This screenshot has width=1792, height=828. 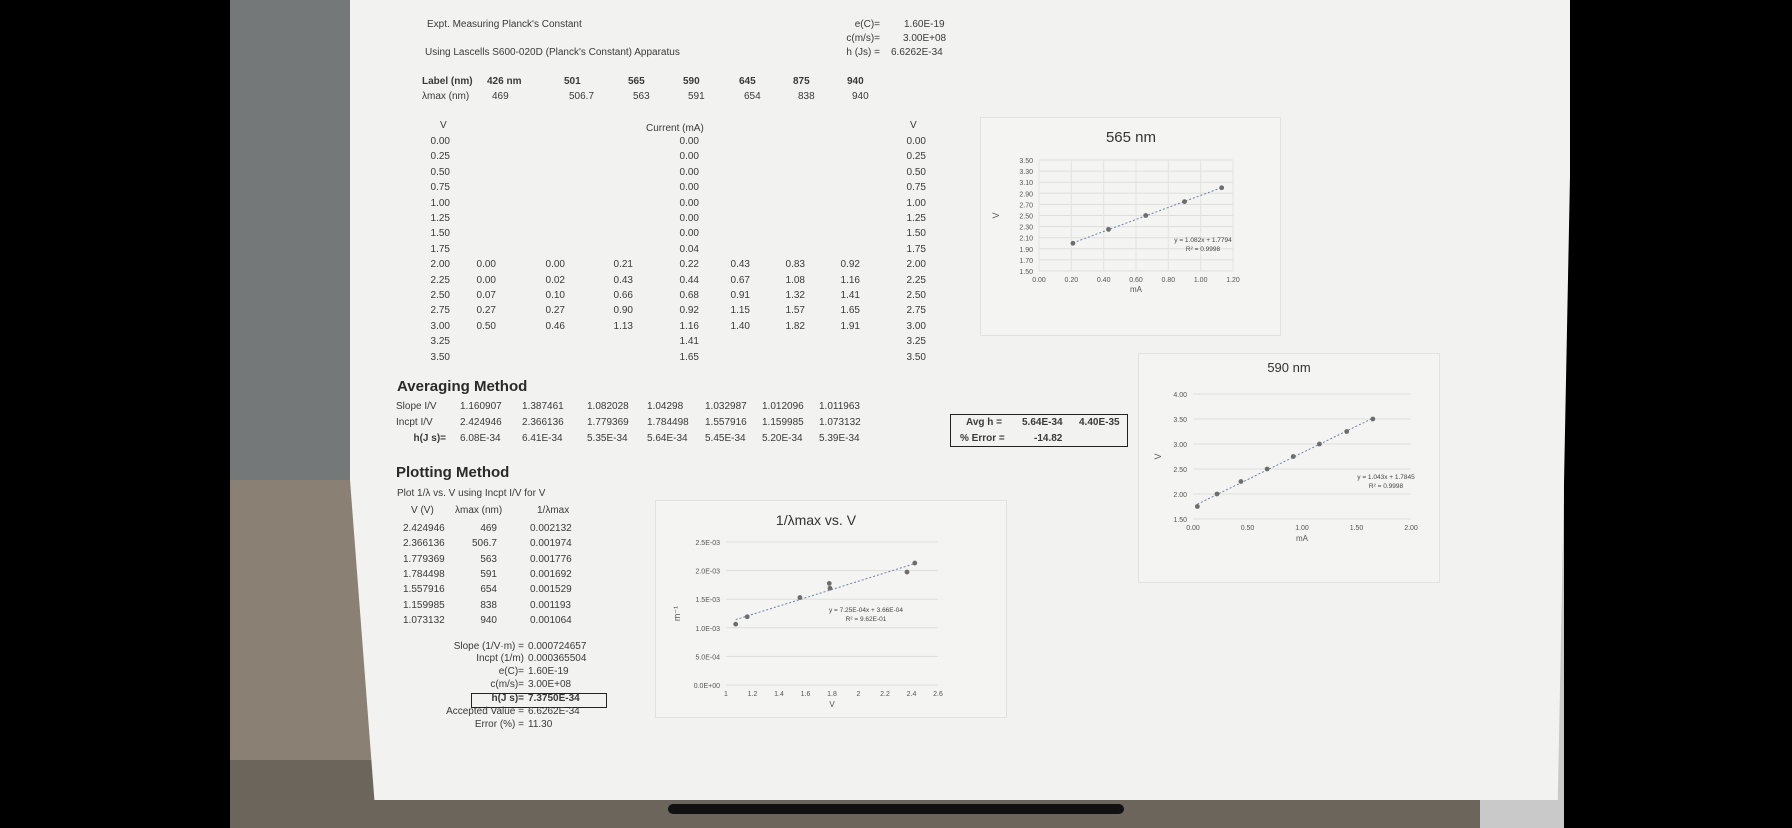 I want to click on voltage-value-left: 2.75, so click(x=440, y=311).